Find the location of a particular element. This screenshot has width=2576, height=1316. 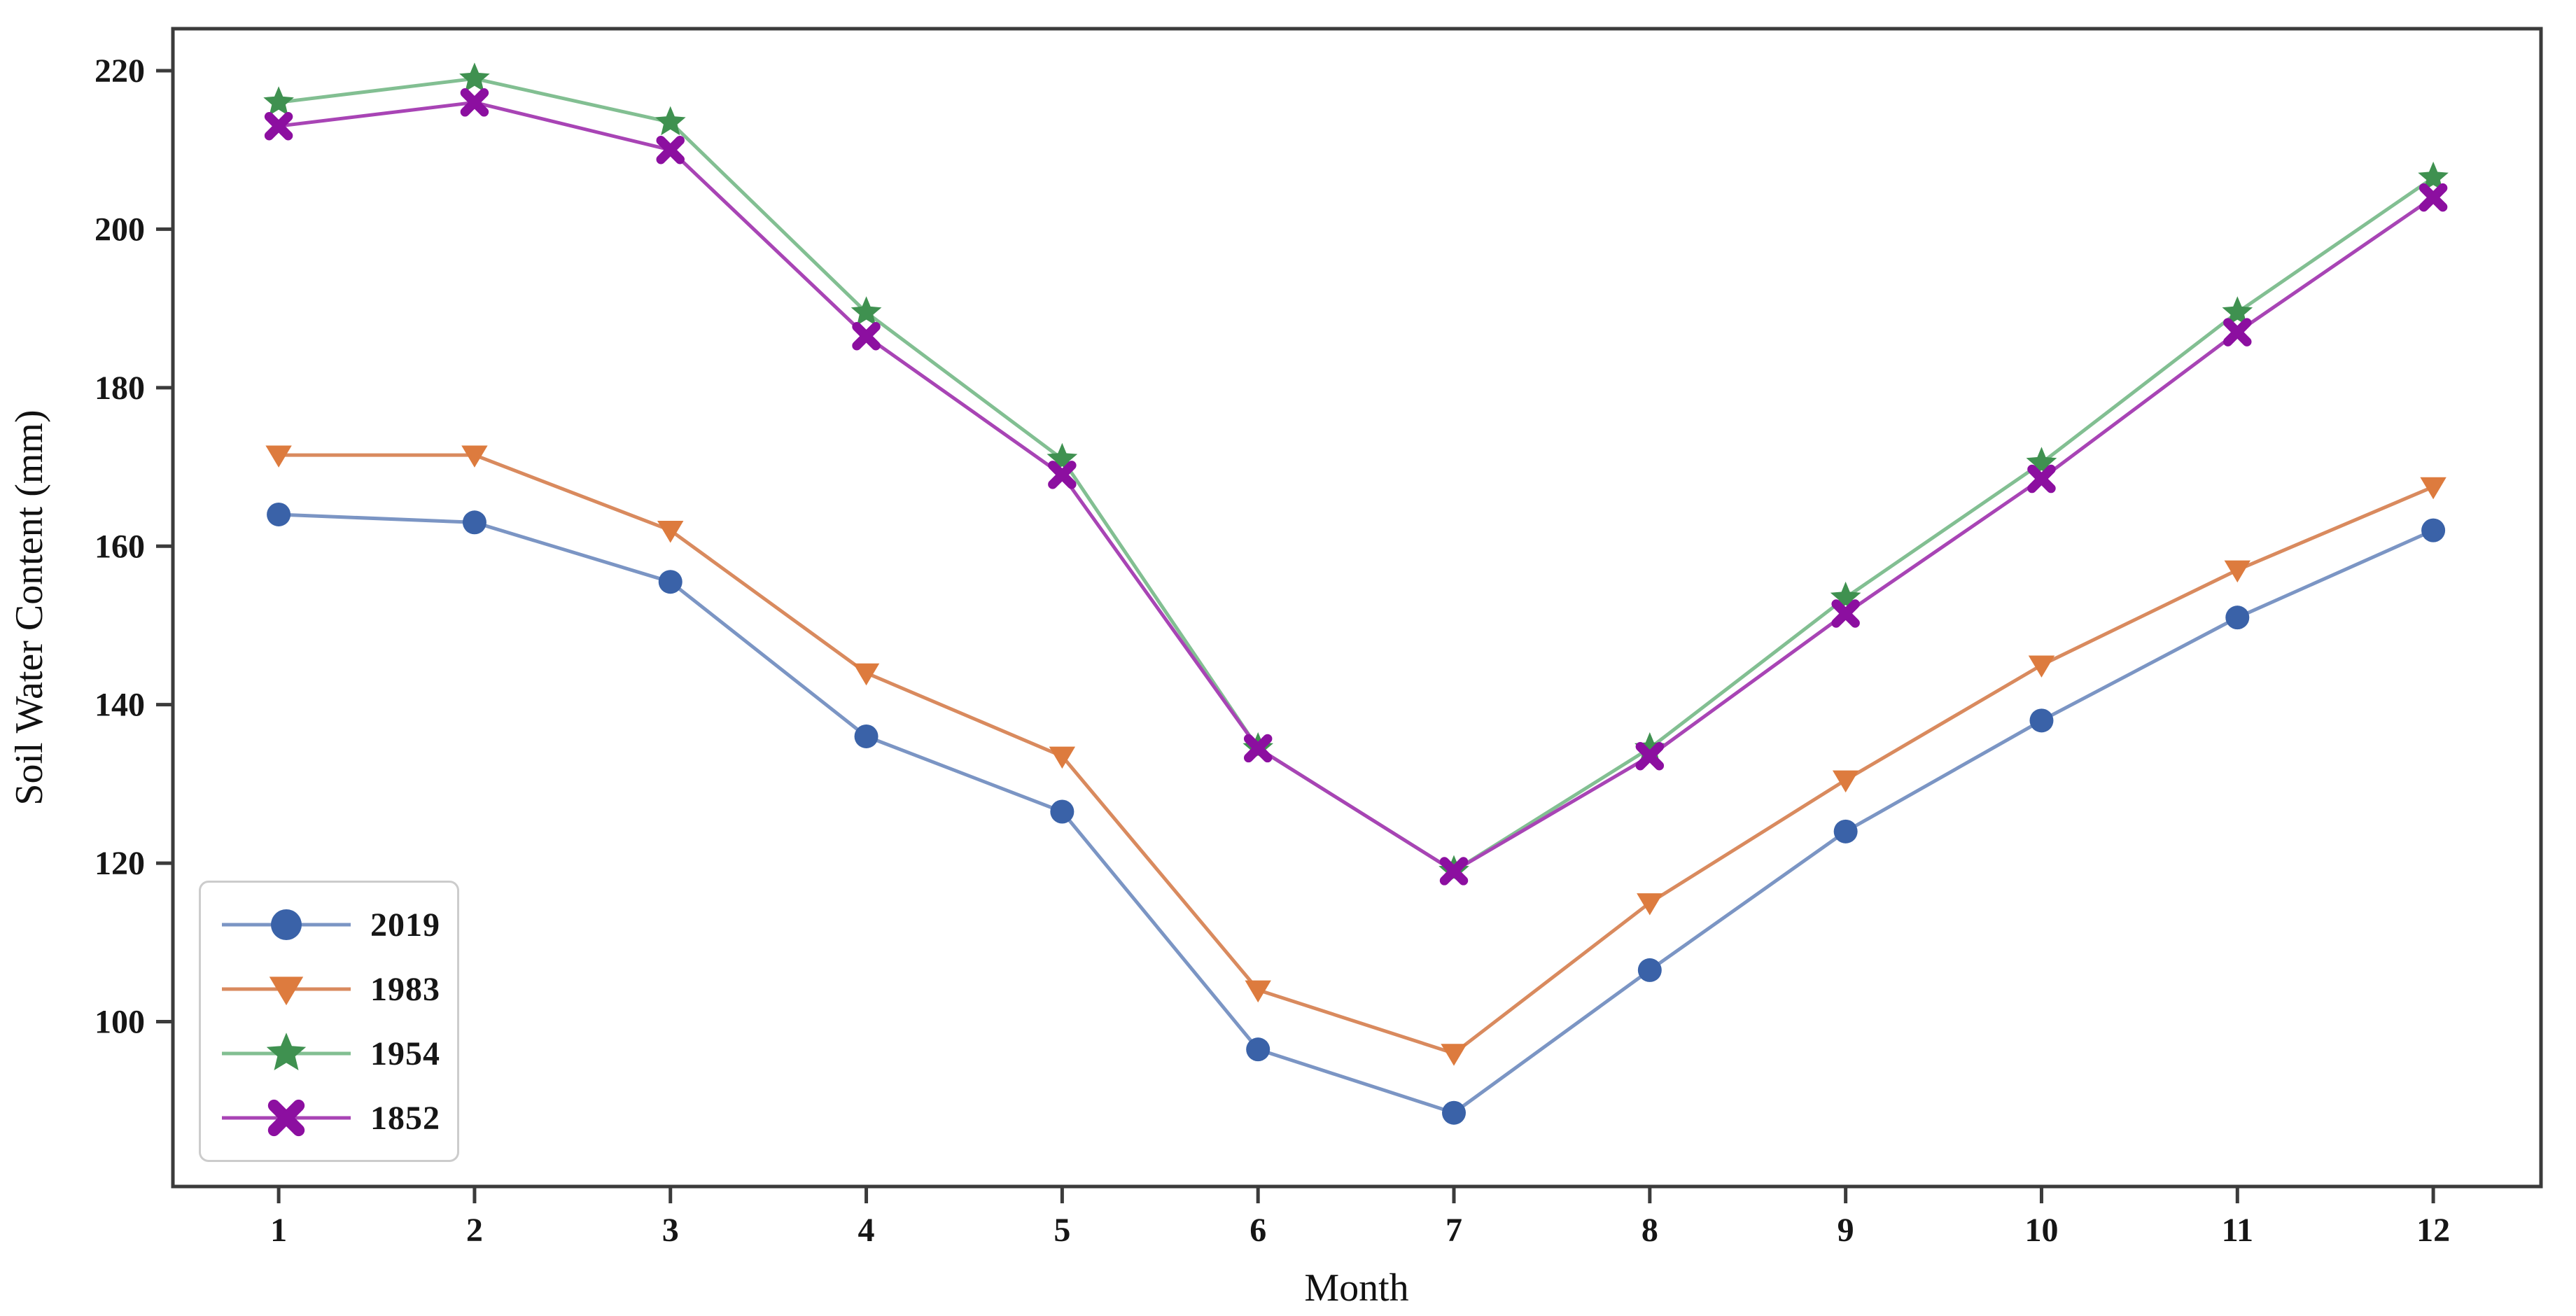

y-tick-label: 220 is located at coordinates (119, 71).